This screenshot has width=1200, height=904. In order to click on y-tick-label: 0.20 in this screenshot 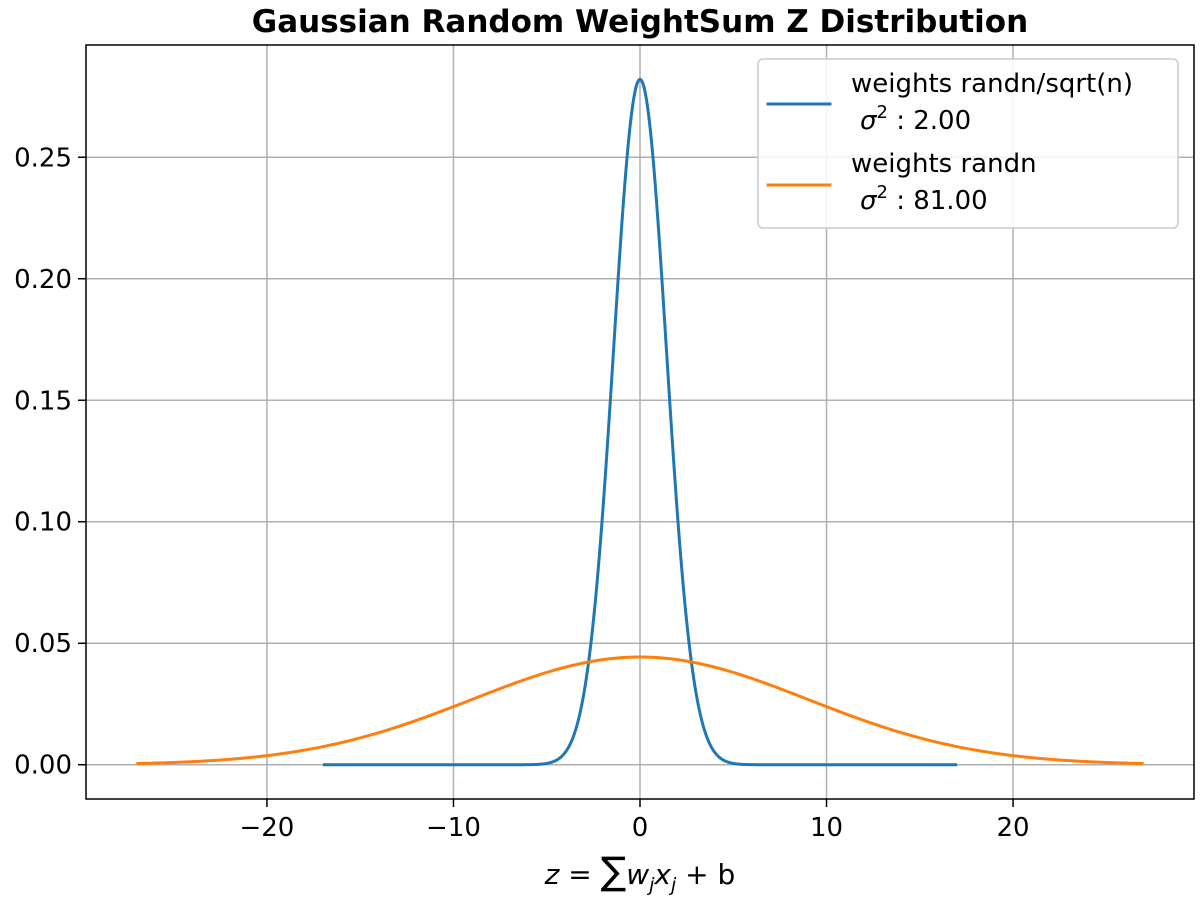, I will do `click(43, 280)`.